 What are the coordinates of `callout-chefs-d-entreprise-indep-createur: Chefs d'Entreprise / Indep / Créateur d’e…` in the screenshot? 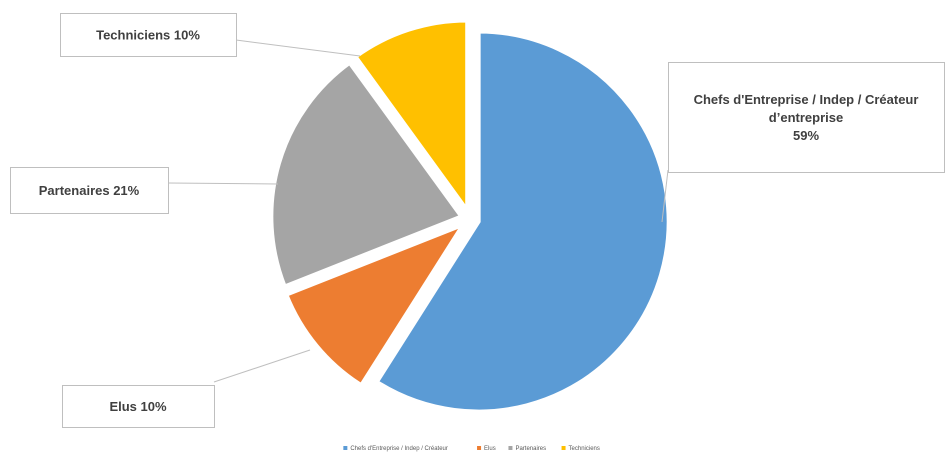 It's located at (806, 117).